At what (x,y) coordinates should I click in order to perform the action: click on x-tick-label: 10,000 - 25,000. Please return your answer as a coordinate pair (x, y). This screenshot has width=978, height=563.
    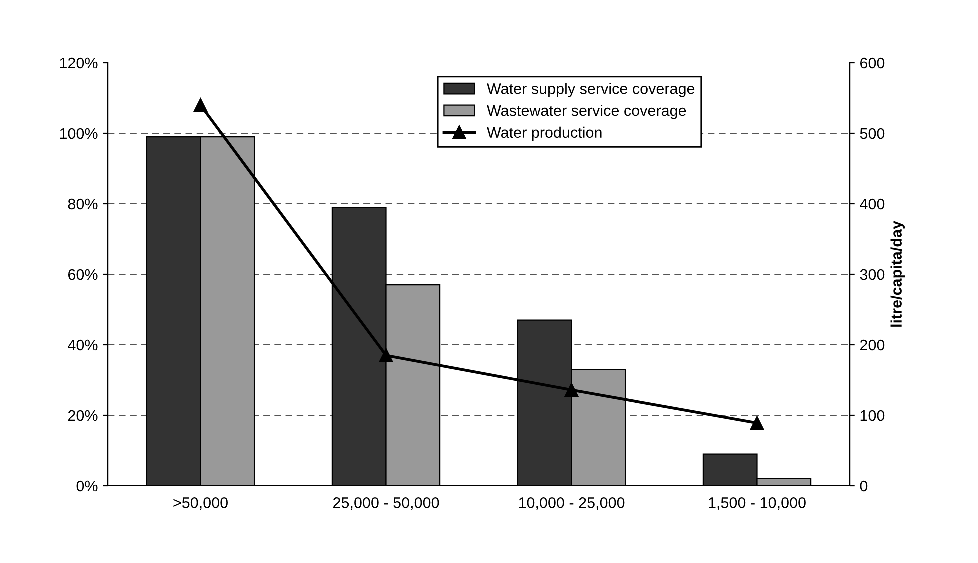
    Looking at the image, I should click on (572, 504).